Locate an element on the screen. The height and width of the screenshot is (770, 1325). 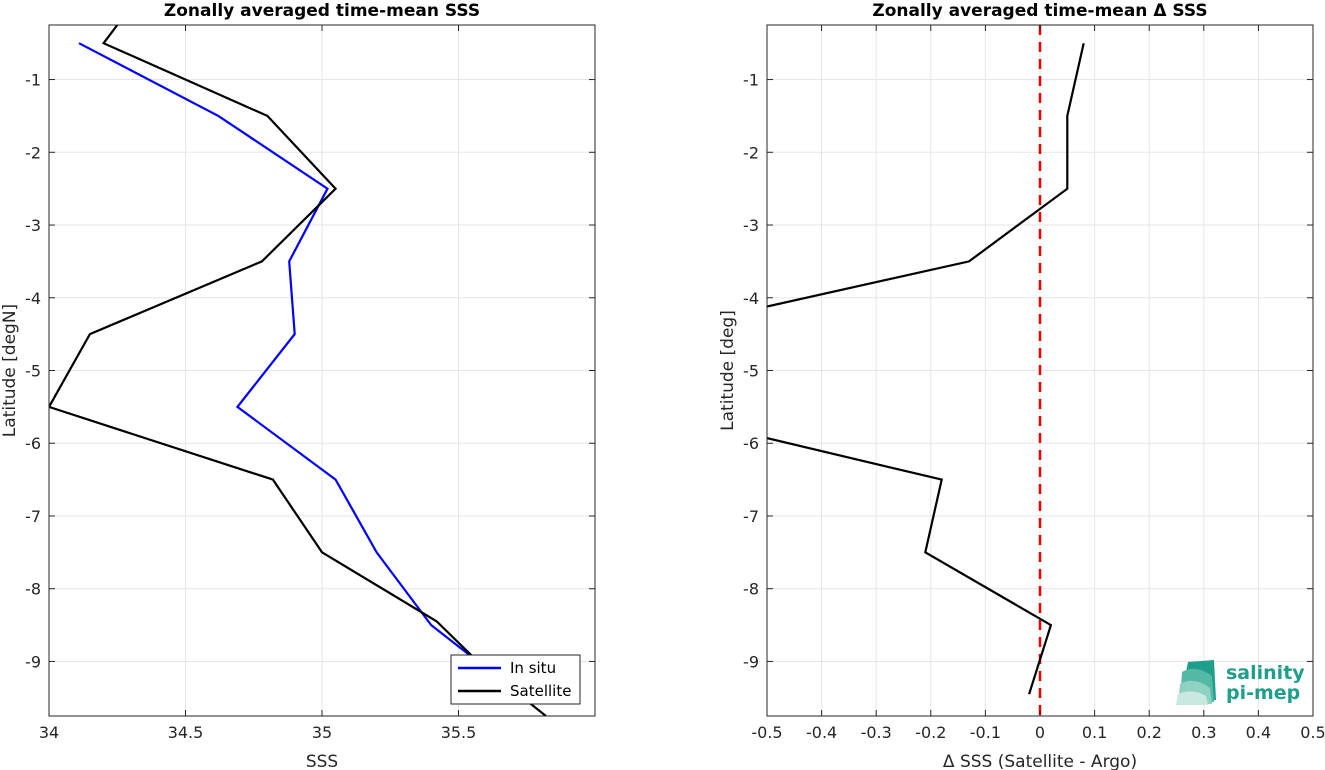
delta-y-tick-label: -1 is located at coordinates (751, 80).